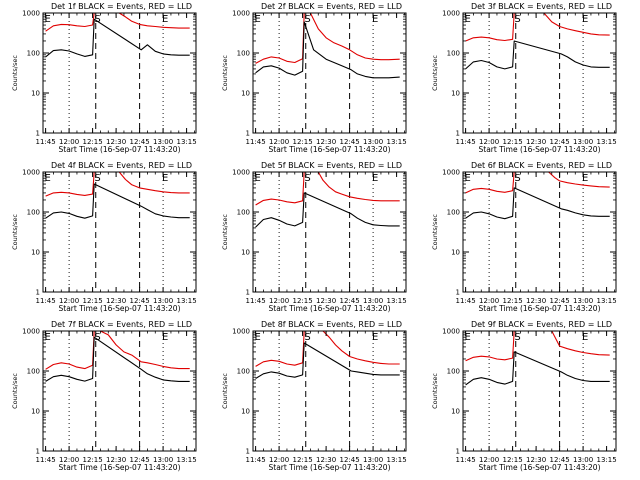 The image size is (640, 480). I want to click on plot-title: Det 7f BLACK = Events, RED = LLD, so click(121, 324).